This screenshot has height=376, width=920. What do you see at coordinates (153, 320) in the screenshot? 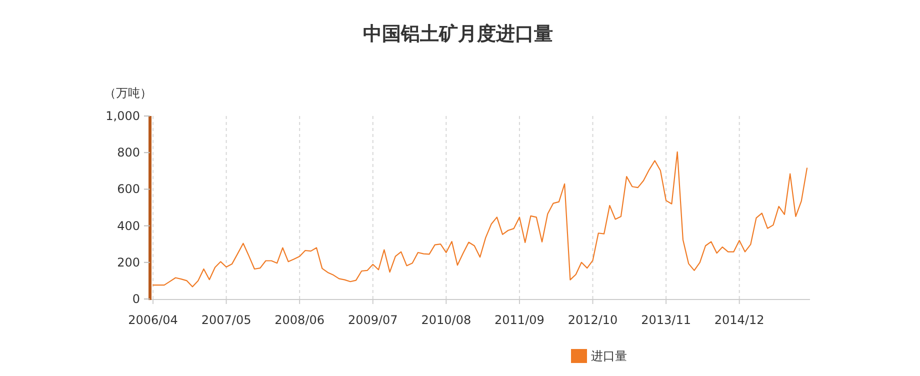
I see `x-tick-label: 2006/04` at bounding box center [153, 320].